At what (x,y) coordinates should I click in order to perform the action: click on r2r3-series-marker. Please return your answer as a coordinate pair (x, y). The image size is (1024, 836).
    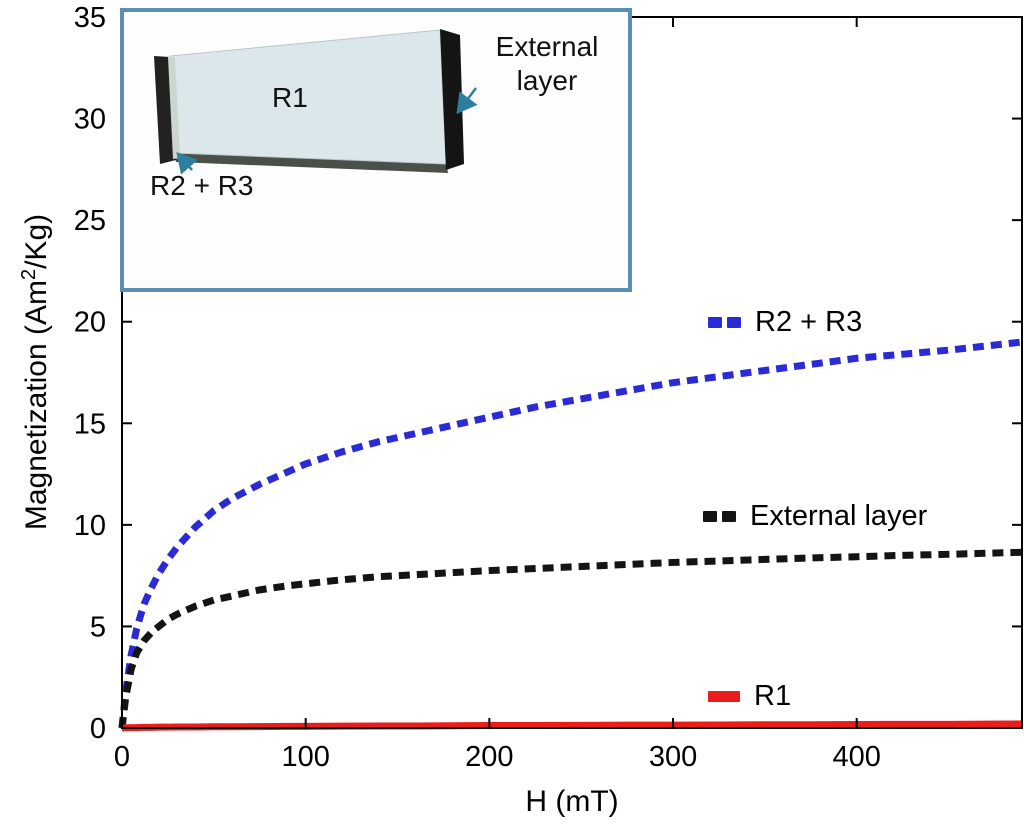
    Looking at the image, I should click on (724, 322).